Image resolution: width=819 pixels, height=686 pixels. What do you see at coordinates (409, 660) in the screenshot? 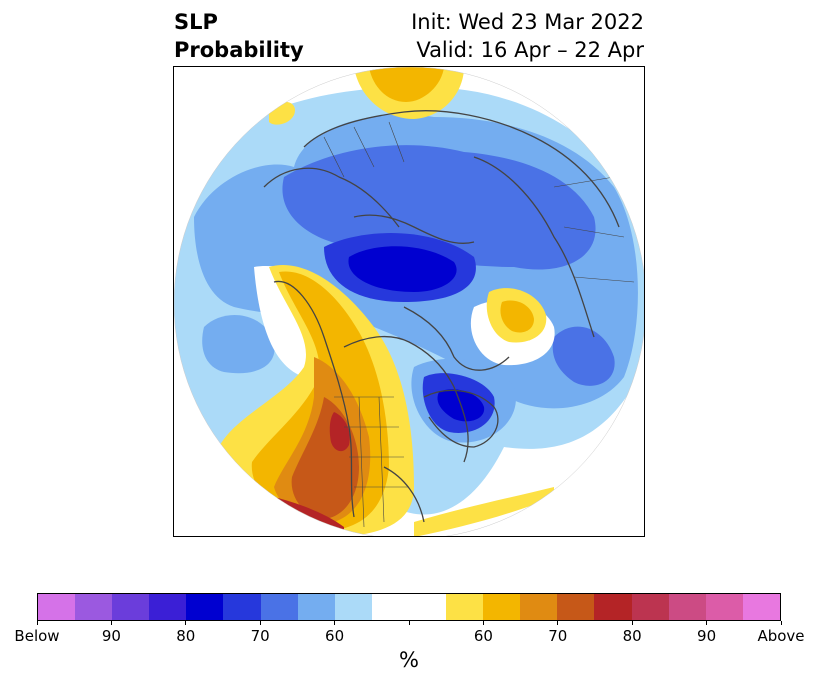
I see `colorbar-unit-label: %` at bounding box center [409, 660].